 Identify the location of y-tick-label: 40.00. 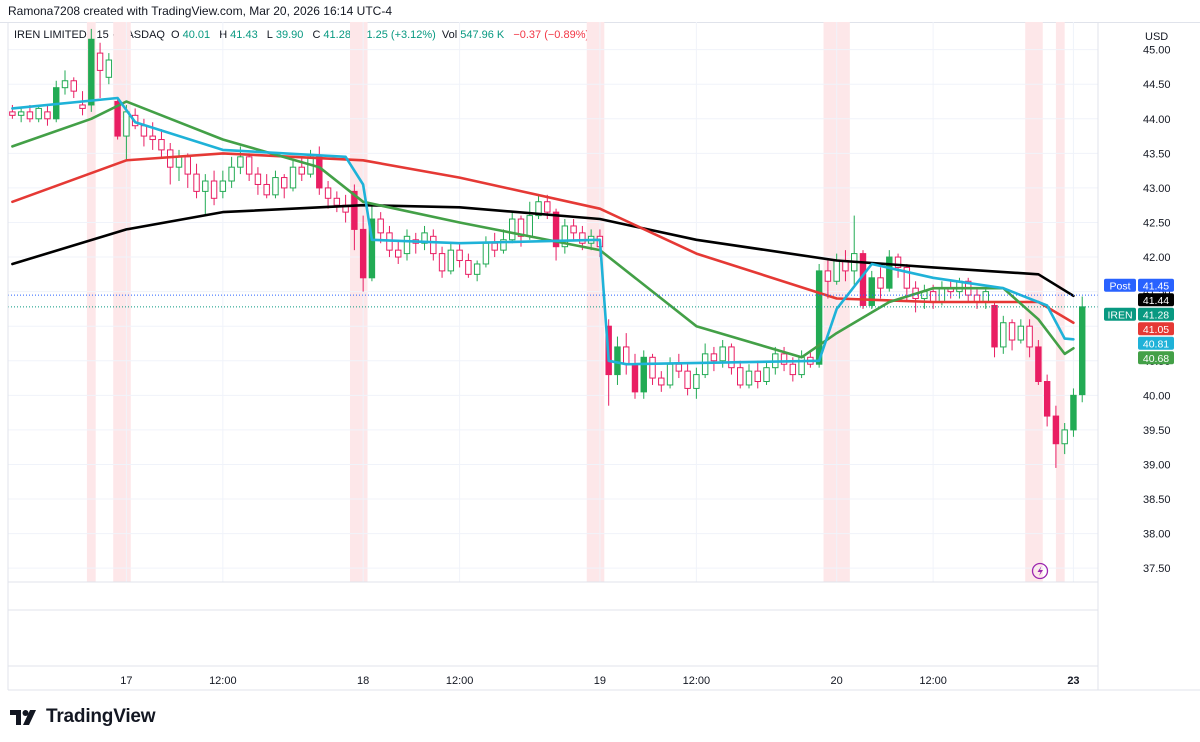
(1157, 396).